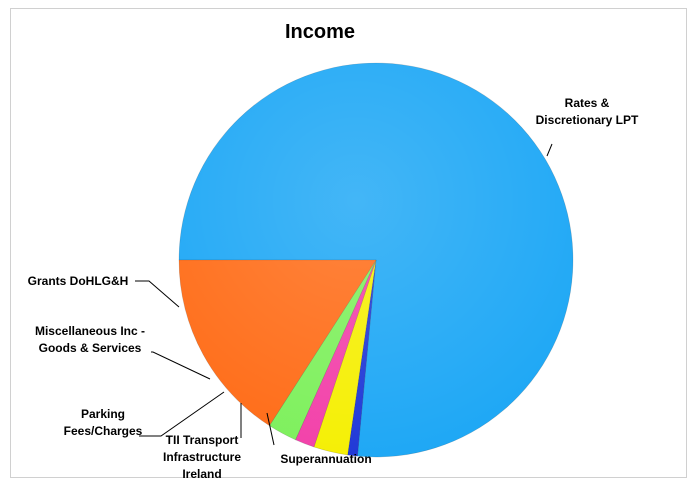 This screenshot has height=484, width=696. I want to click on slice-label-line: TII Transport, so click(202, 440).